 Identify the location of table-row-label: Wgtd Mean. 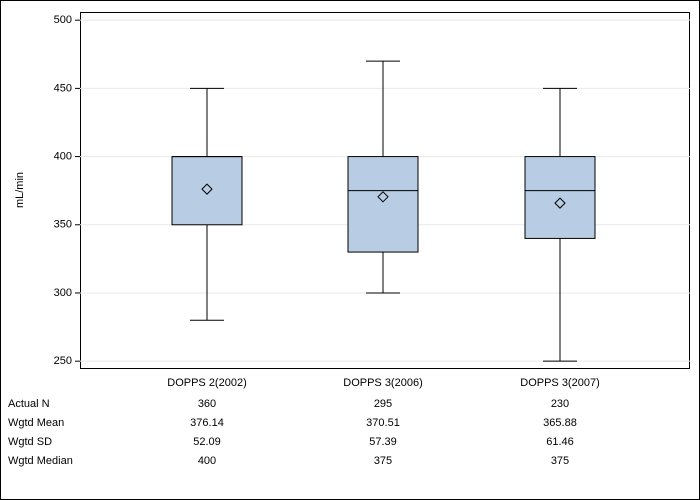
(36, 423).